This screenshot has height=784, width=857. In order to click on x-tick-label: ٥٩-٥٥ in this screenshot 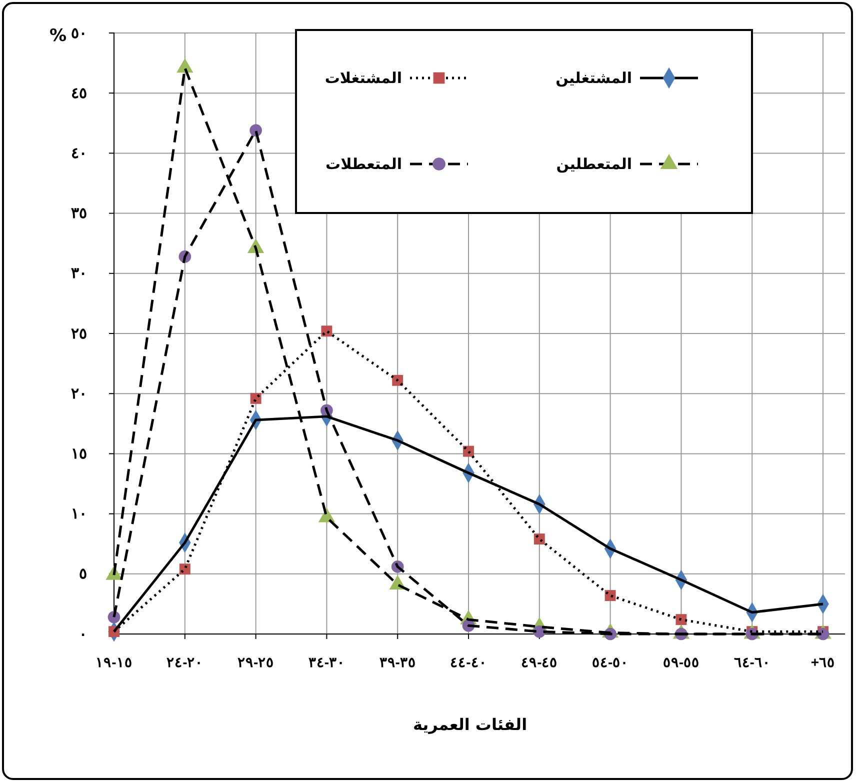, I will do `click(681, 662)`.